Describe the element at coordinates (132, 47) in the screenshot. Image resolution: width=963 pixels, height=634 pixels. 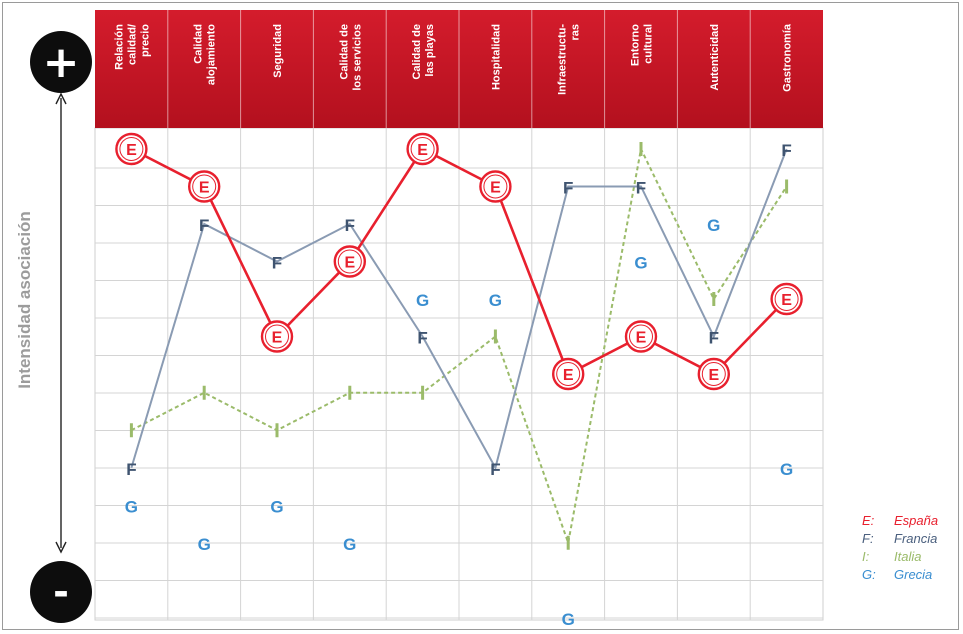
I see `category-label: Relacióncalidad/precio` at that location.